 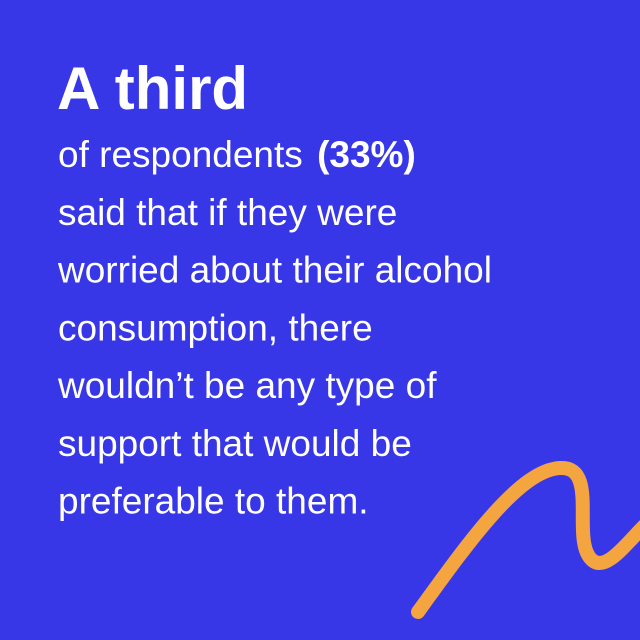 I want to click on statistic: (33%), so click(x=366, y=154).